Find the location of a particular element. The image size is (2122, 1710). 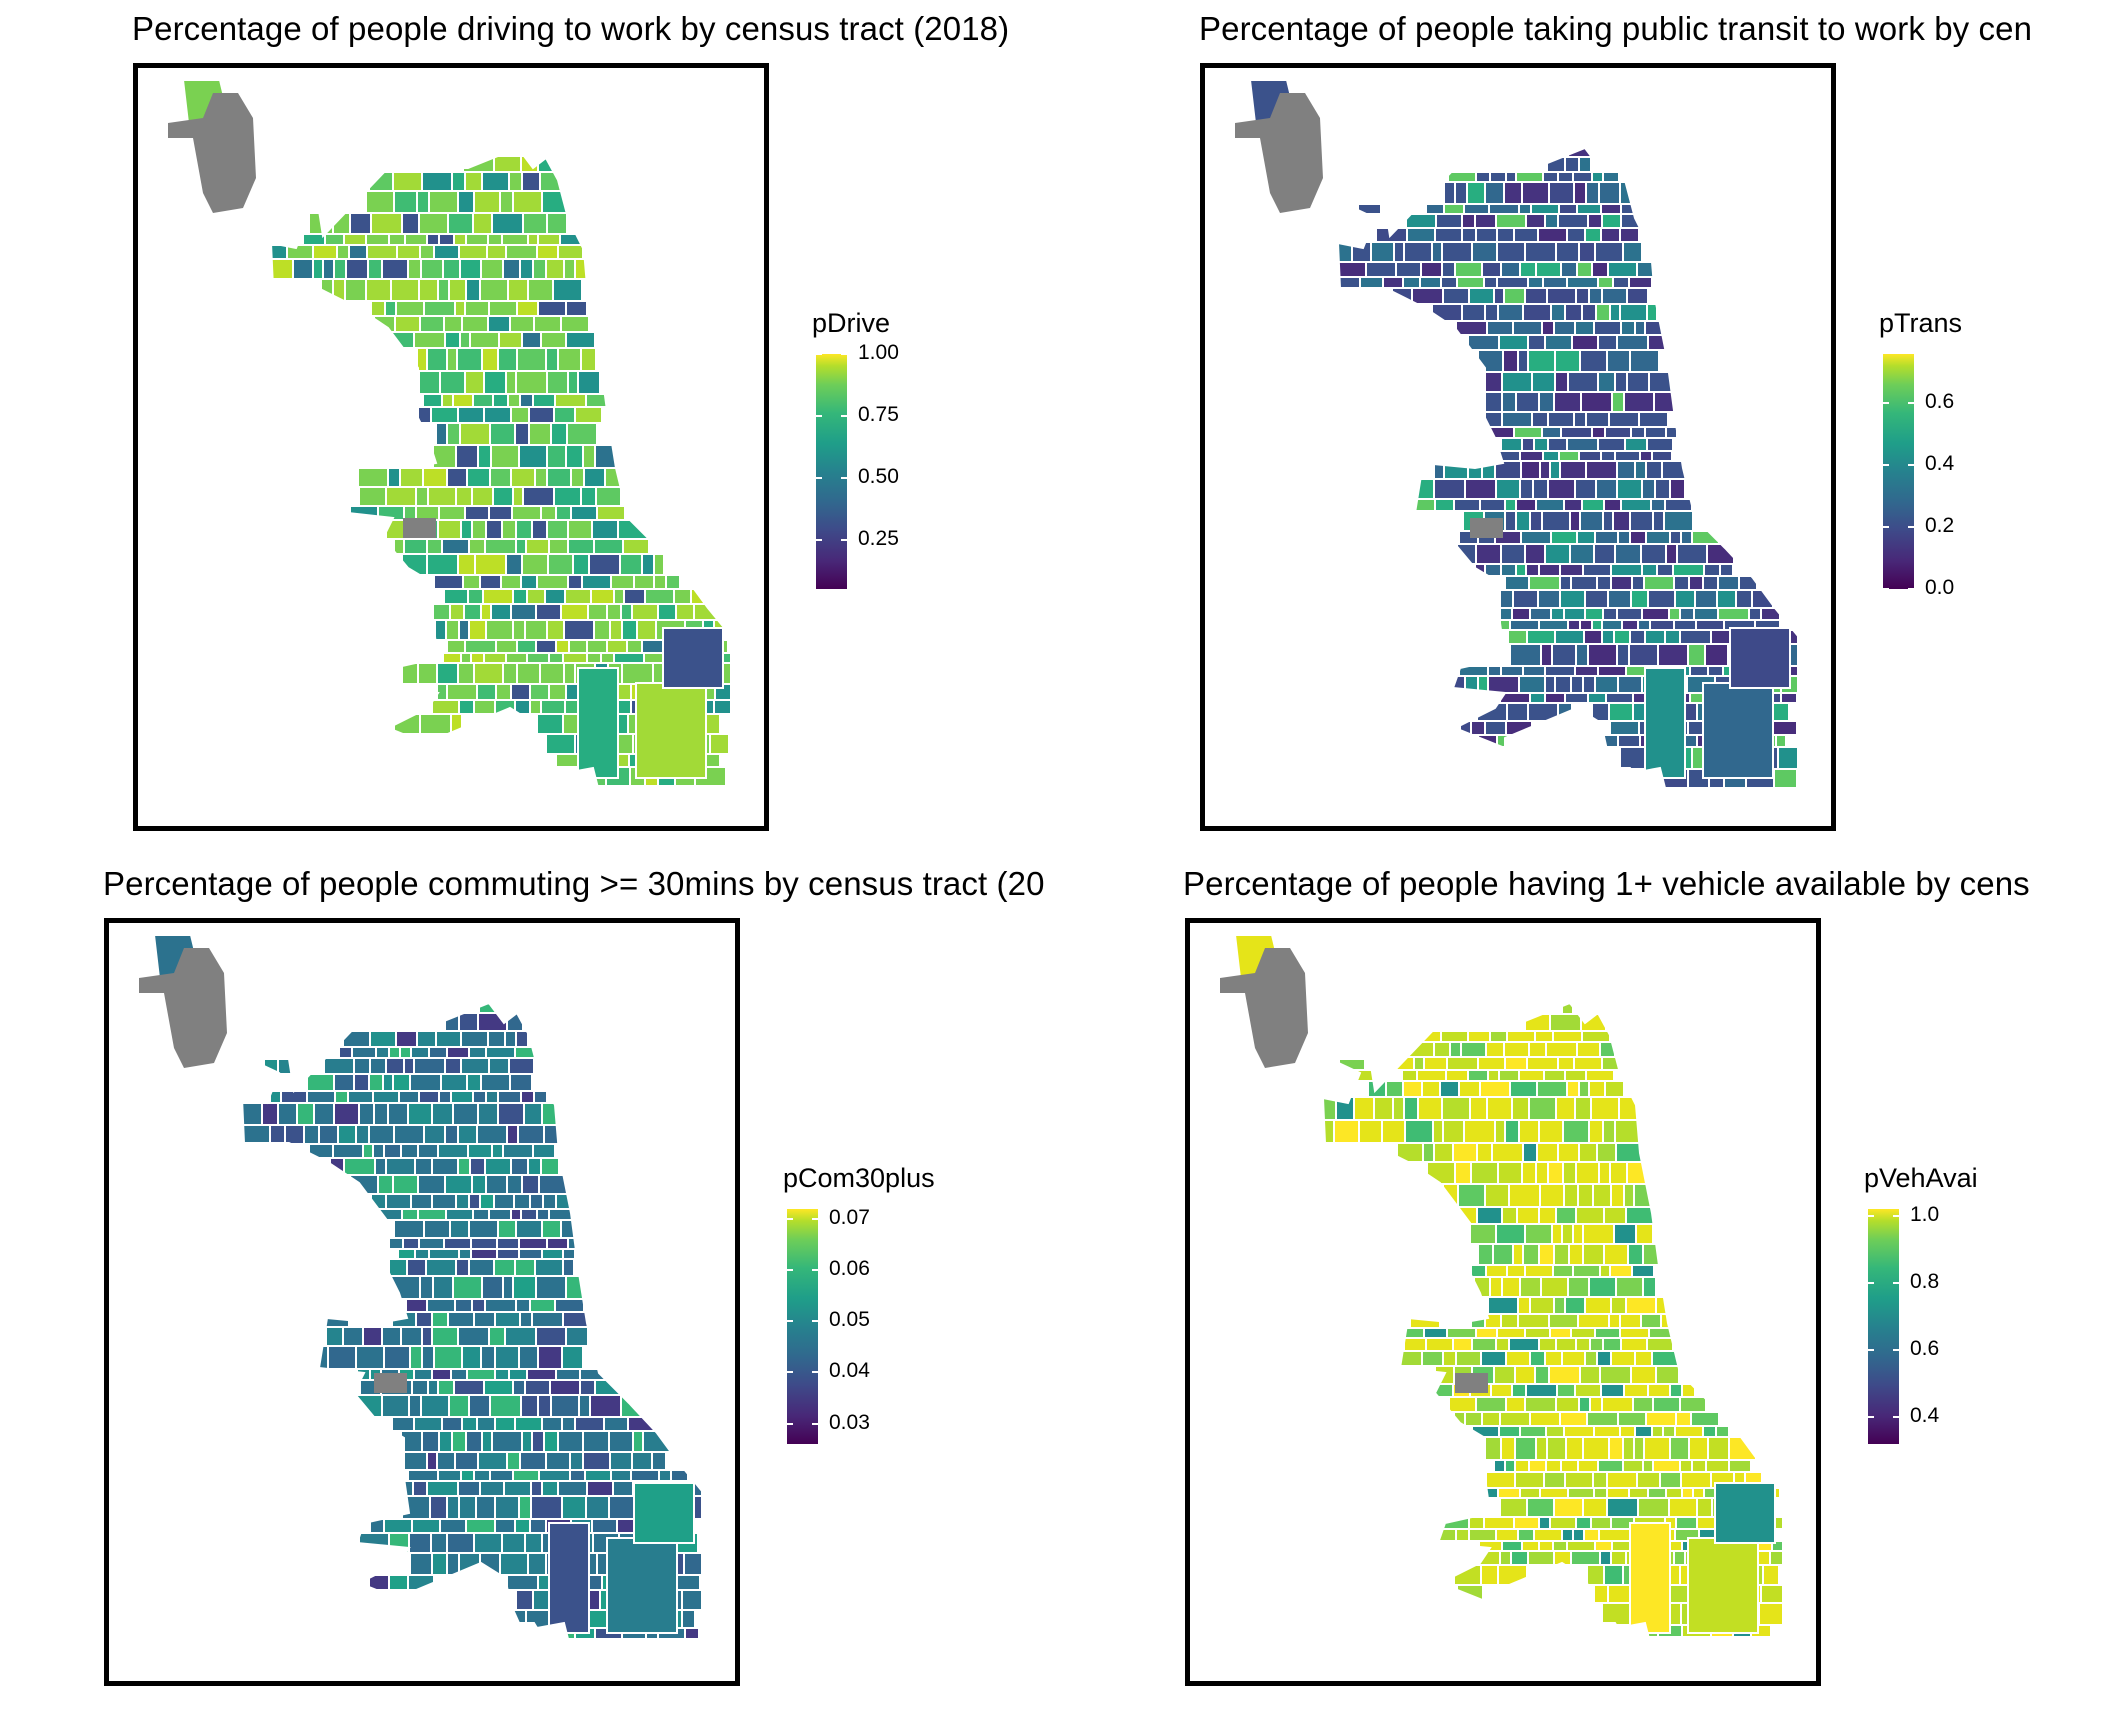

legend-title: pDrive is located at coordinates (851, 323).